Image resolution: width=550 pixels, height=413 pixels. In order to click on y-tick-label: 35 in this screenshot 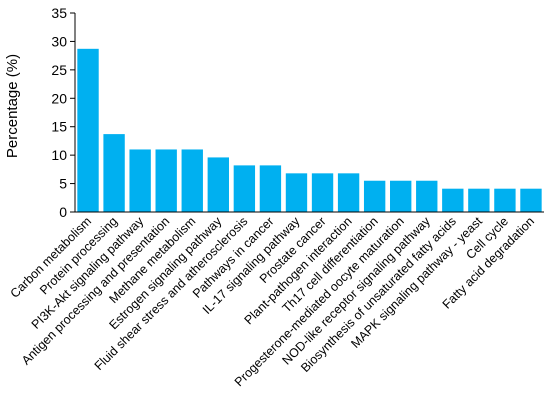, I will do `click(59, 13)`.